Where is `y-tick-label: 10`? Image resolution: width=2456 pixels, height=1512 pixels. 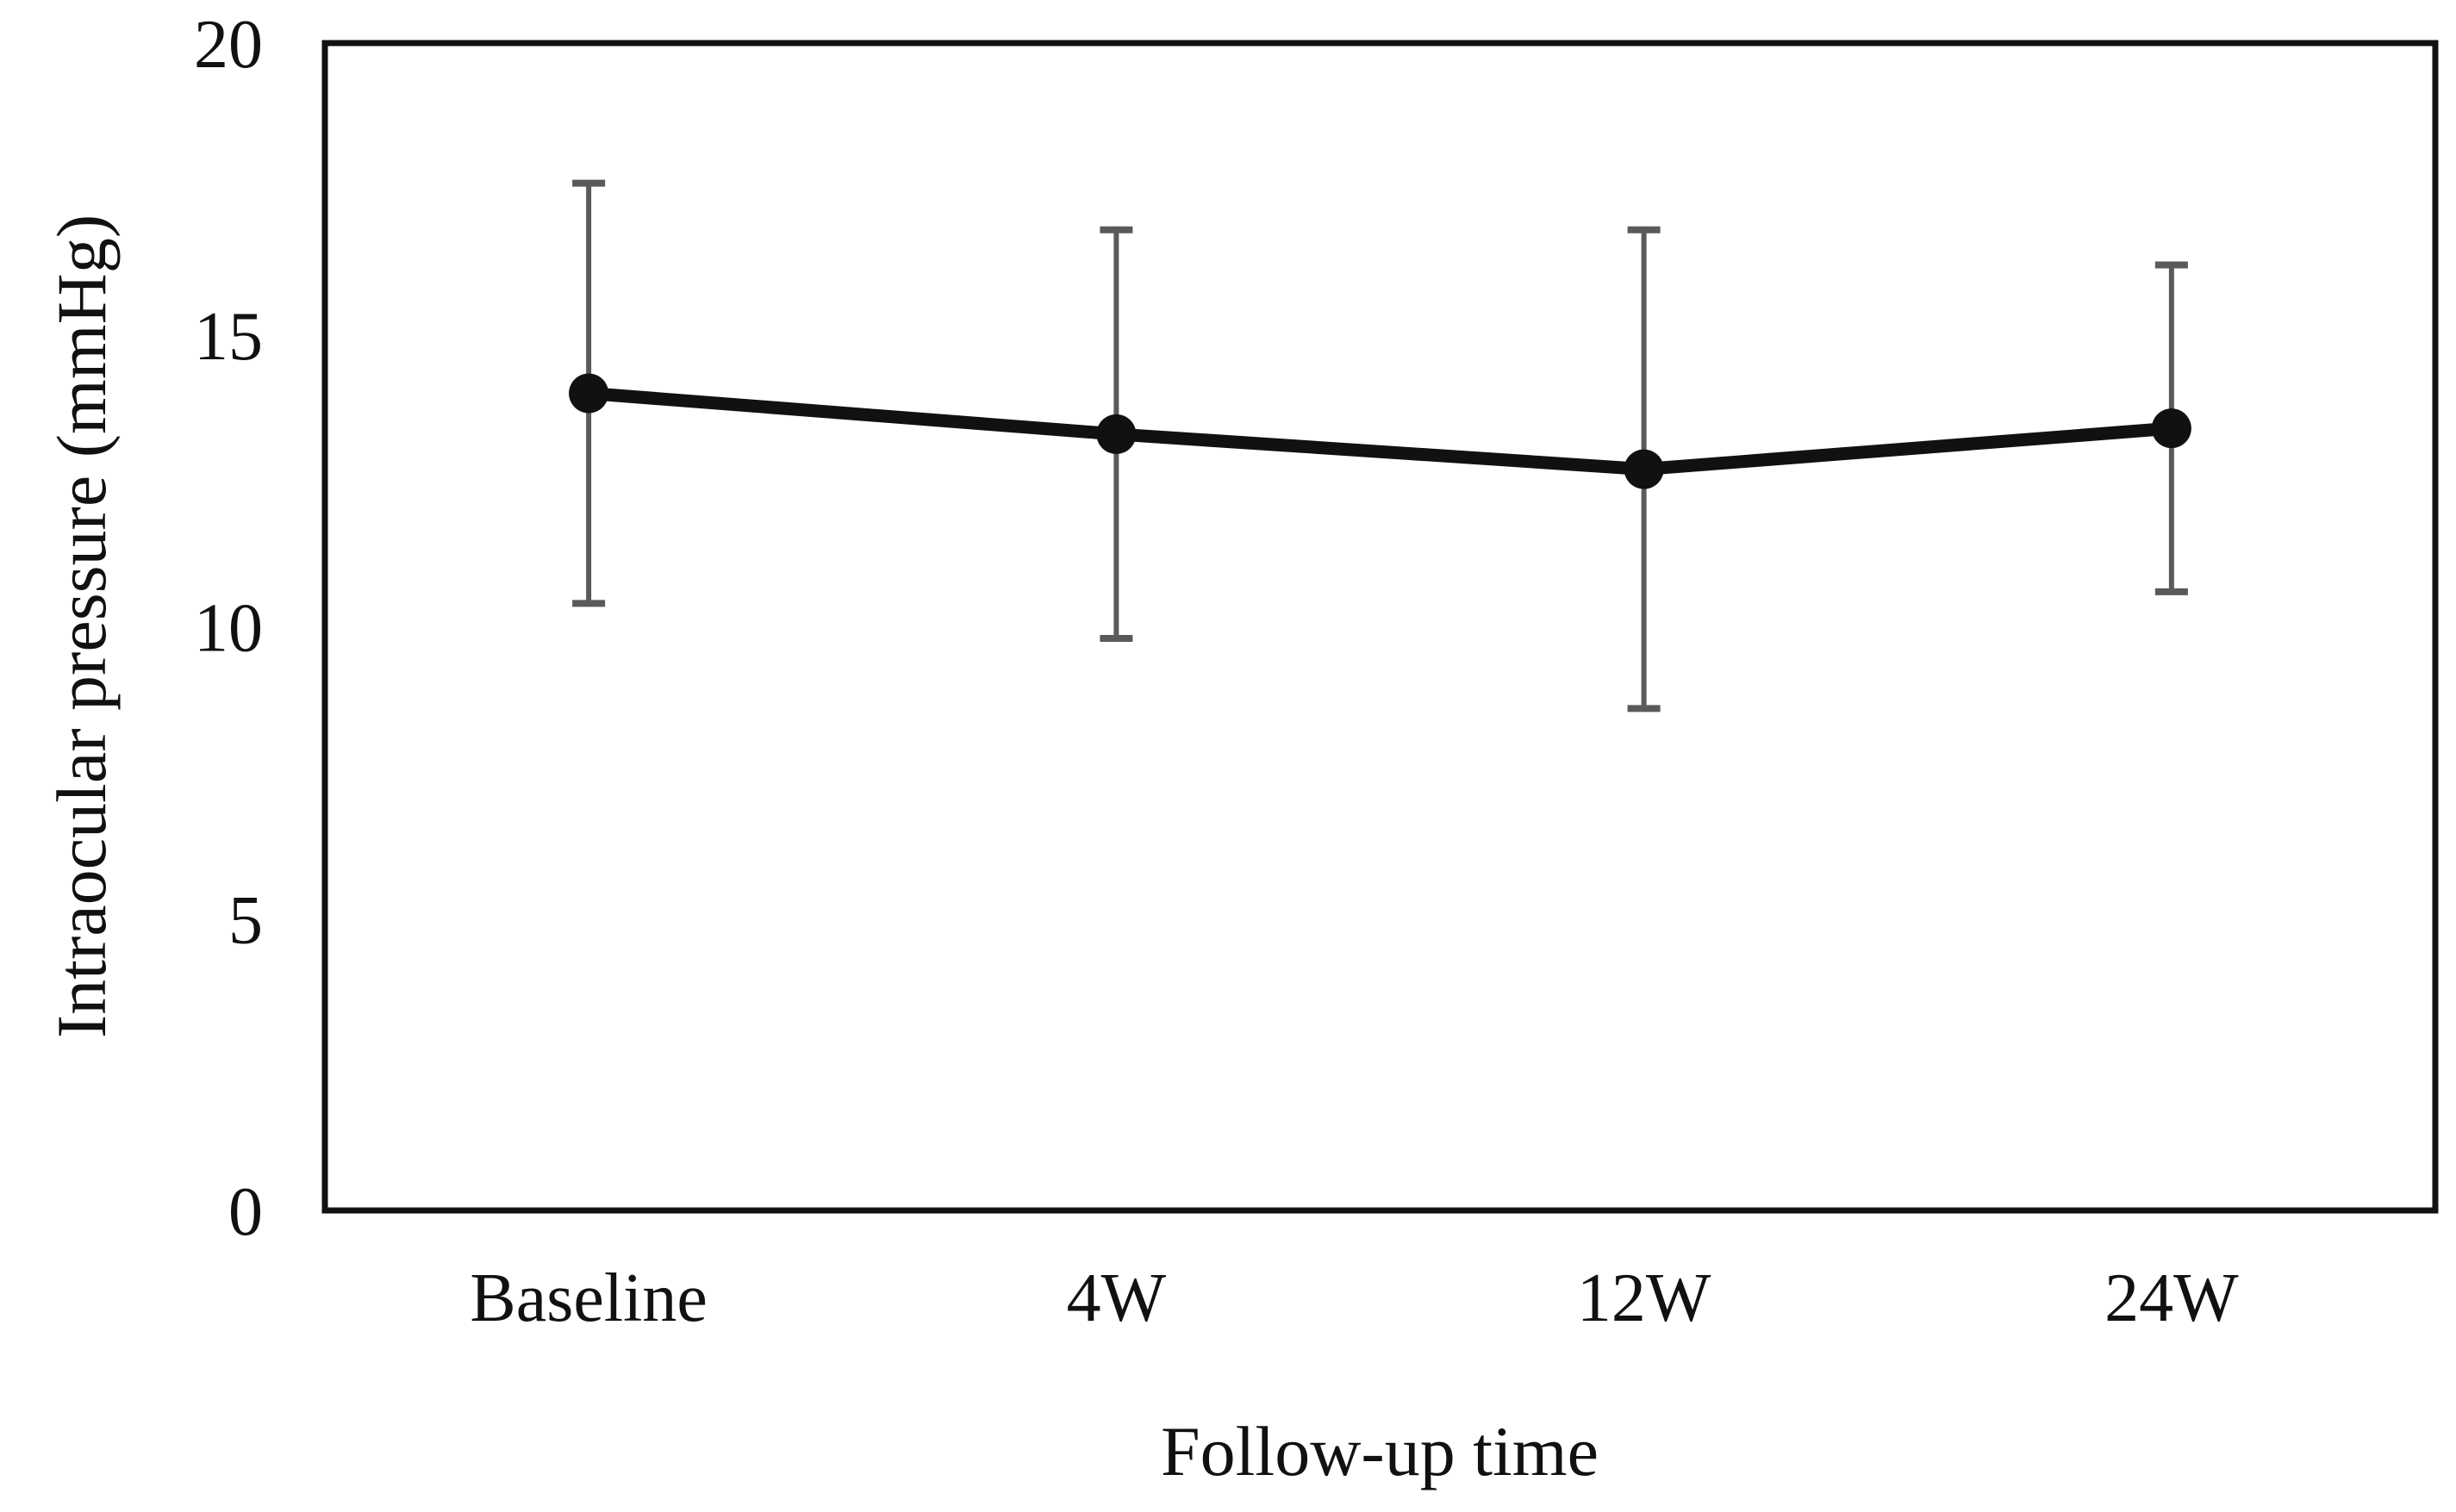
y-tick-label: 10 is located at coordinates (228, 629).